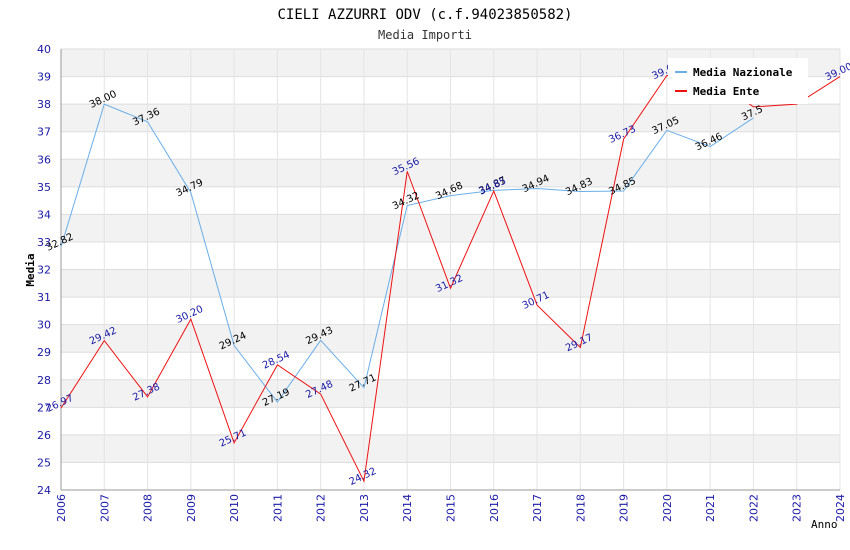 This screenshot has height=550, width=850. Describe the element at coordinates (44, 49) in the screenshot. I see `y-tick-label: 40` at that location.